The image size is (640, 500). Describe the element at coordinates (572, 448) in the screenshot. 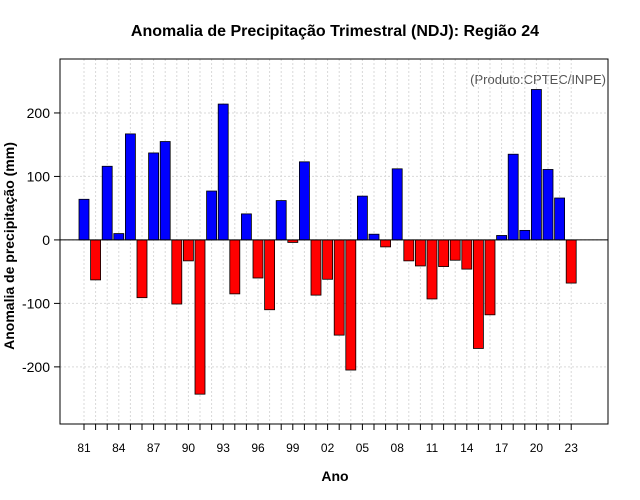

I see `x-tick-label: 23` at that location.